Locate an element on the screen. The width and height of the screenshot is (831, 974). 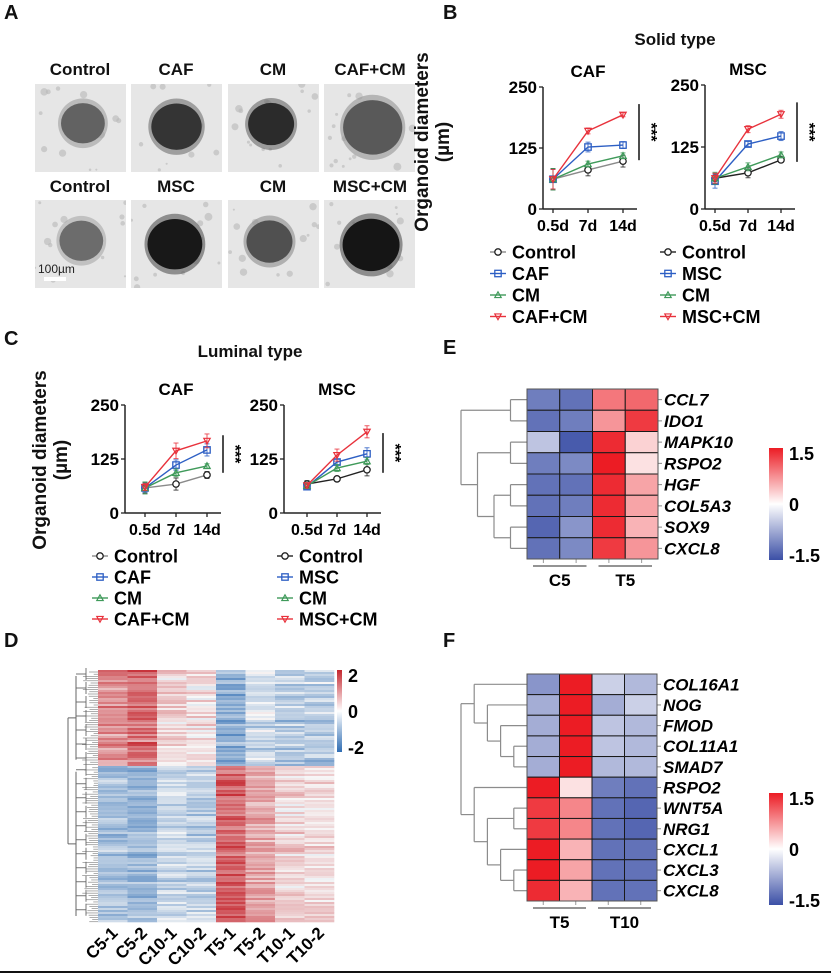
micrograph-msc-plus-cm-row2 is located at coordinates (369, 244).